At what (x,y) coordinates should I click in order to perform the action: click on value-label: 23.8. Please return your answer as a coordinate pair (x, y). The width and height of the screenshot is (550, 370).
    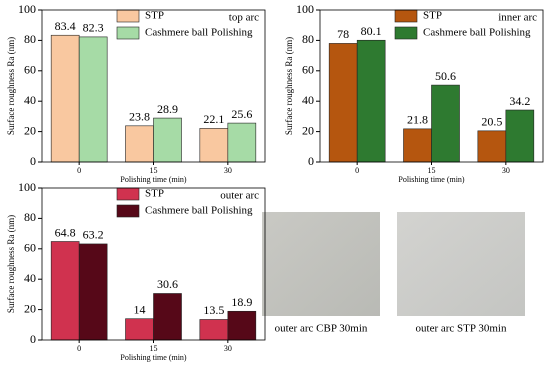
    Looking at the image, I should click on (139, 117).